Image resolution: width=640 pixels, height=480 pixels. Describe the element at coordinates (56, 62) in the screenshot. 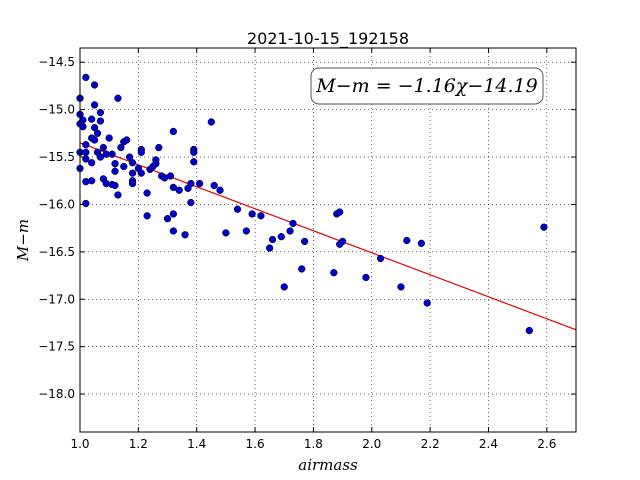

I see `y-tick-label: −14.5` at that location.